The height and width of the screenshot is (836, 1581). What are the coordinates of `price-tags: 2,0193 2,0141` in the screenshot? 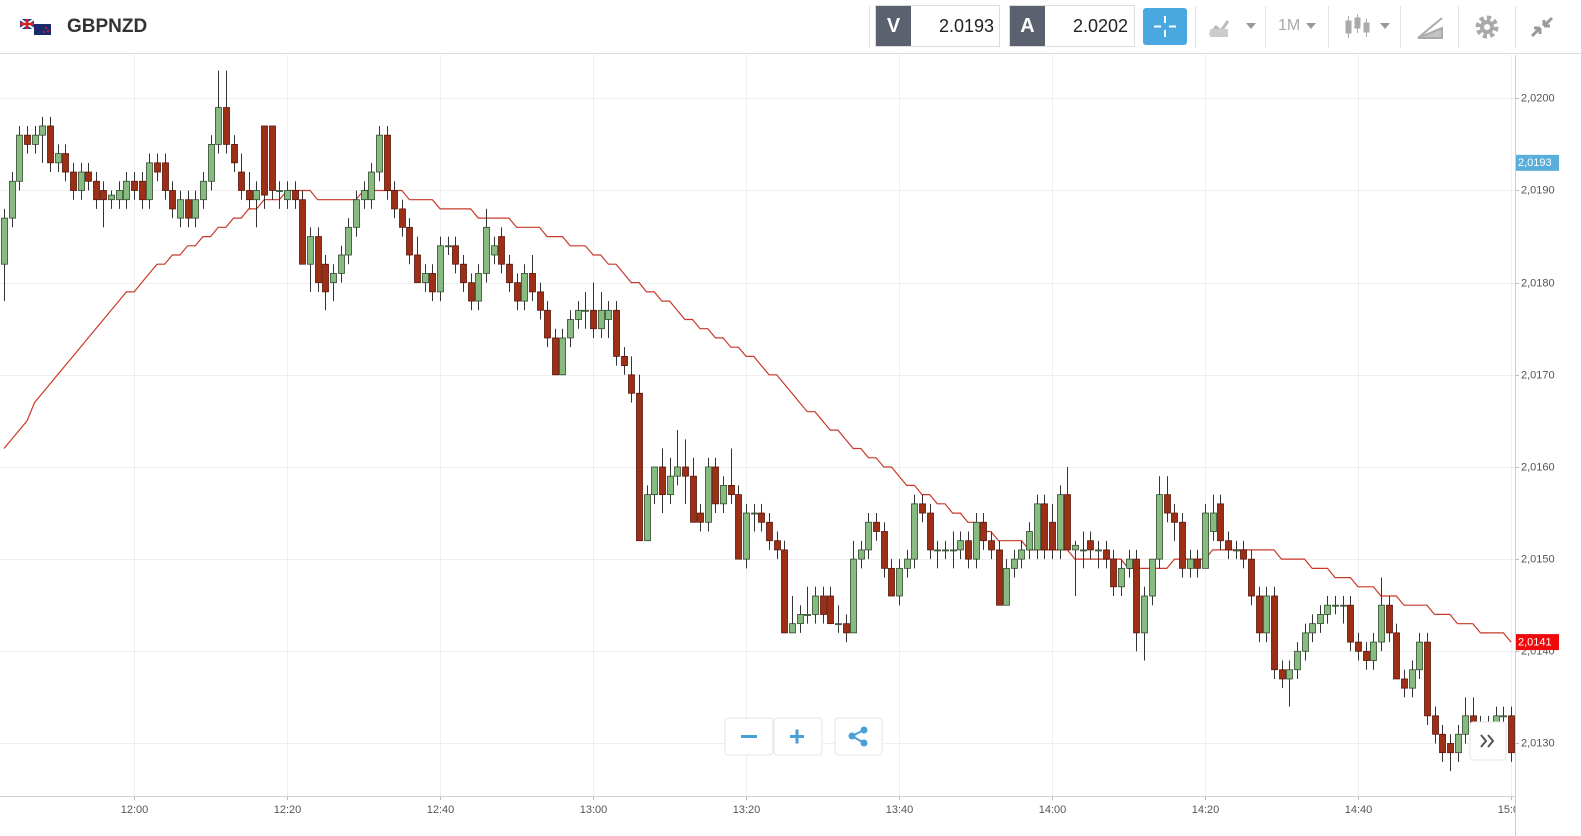 It's located at (1537, 402).